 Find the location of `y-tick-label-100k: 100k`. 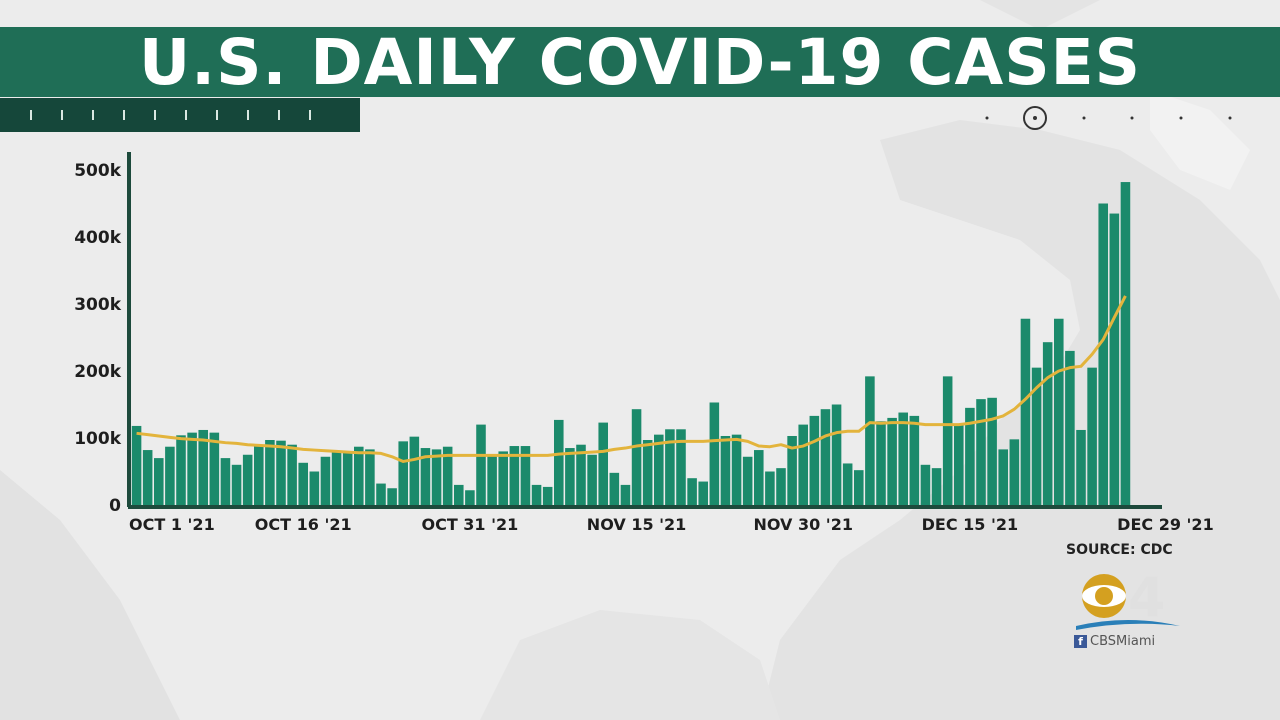

y-tick-label-100k: 100k is located at coordinates (97, 439).